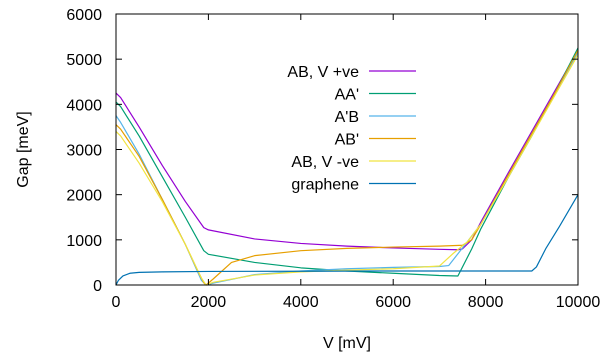 The width and height of the screenshot is (610, 356). What do you see at coordinates (116, 302) in the screenshot?
I see `x-tick-label: 0` at bounding box center [116, 302].